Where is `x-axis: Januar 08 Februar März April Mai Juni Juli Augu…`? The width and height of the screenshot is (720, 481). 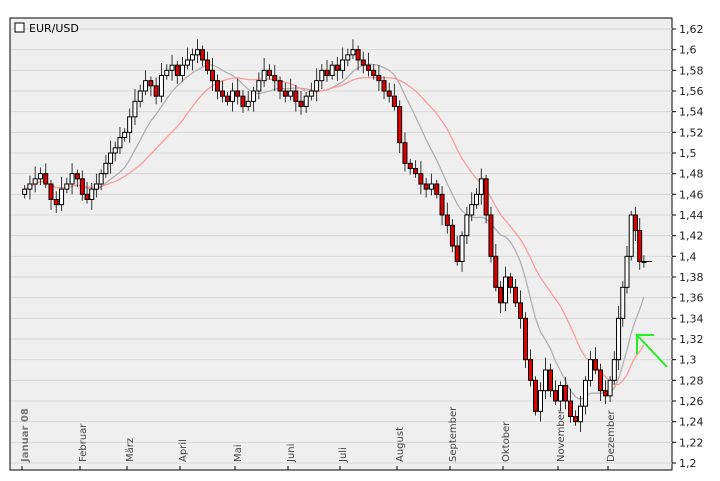 x-axis: Januar 08 Februar März April Mai Juni Juli Augu… is located at coordinates (318, 438).